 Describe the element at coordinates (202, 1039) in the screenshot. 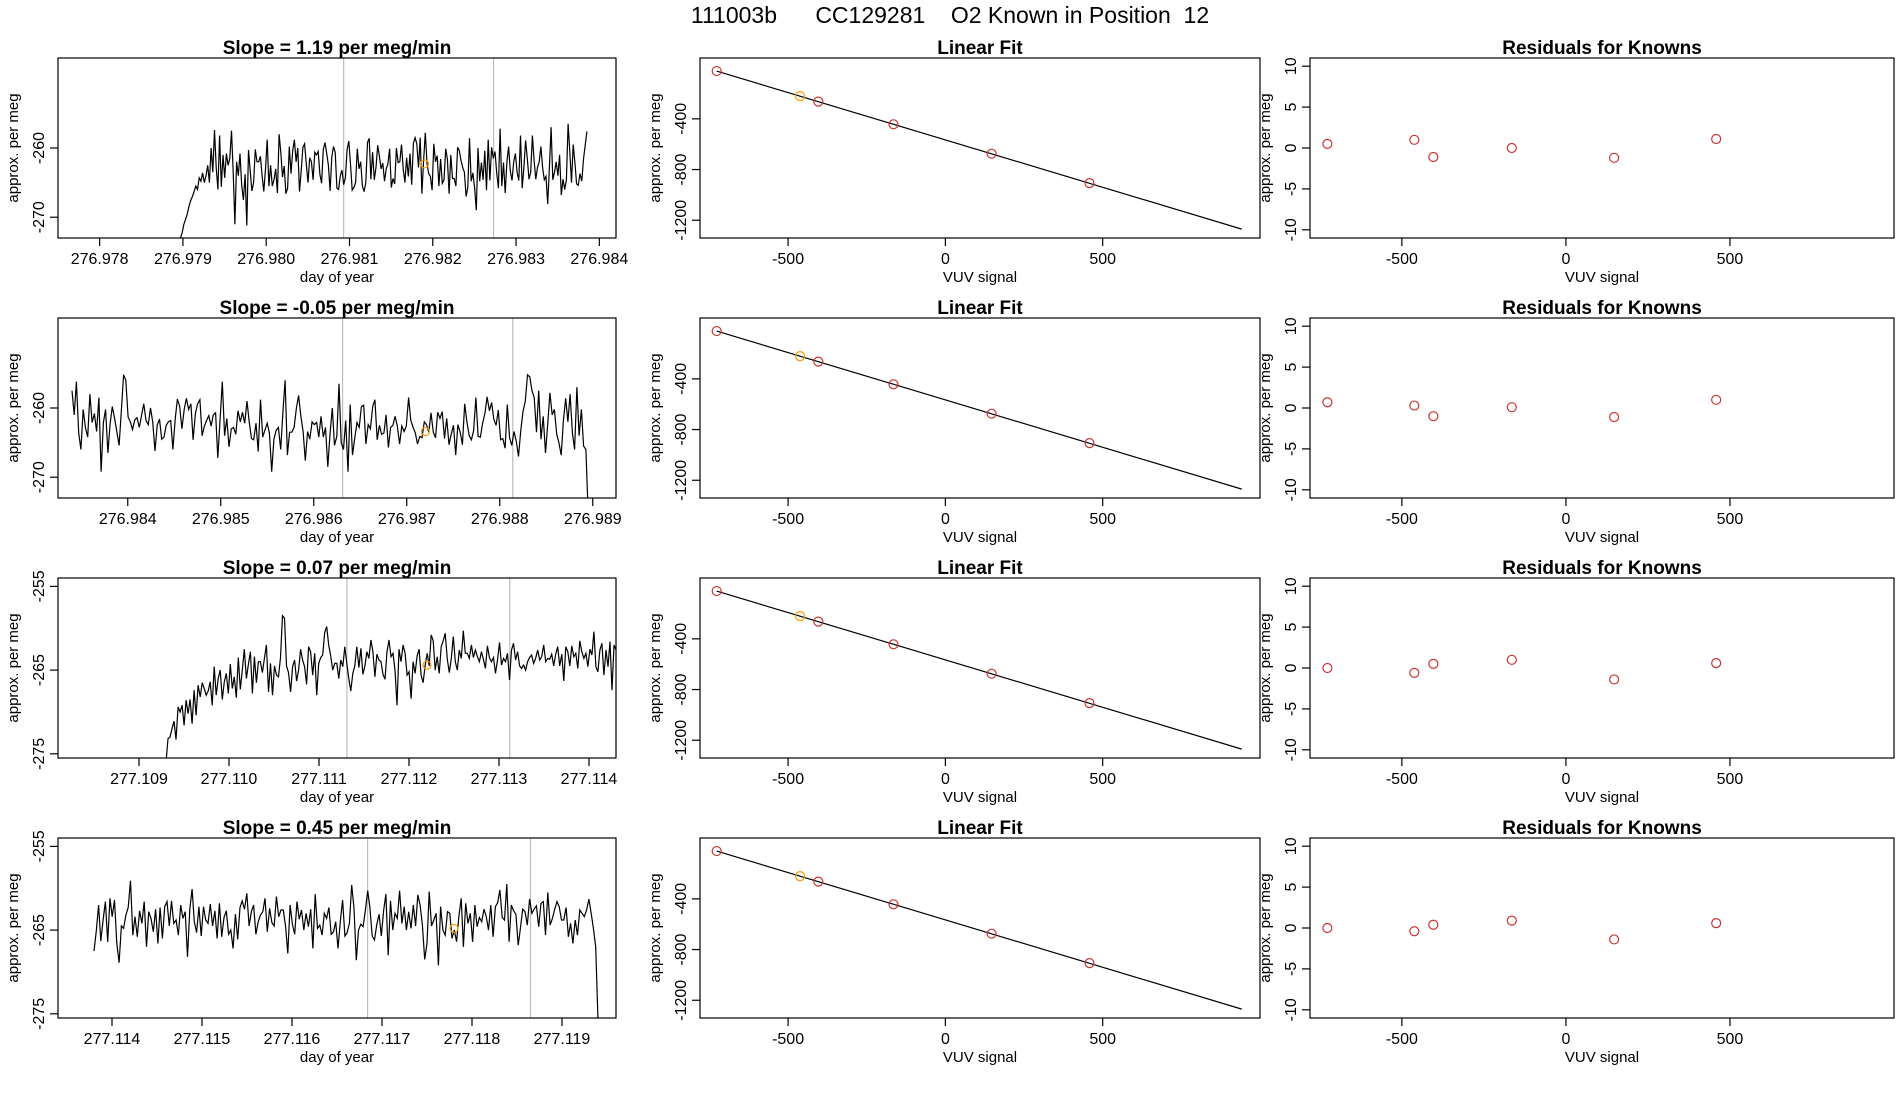

I see `x-tick-label: 277.115` at that location.